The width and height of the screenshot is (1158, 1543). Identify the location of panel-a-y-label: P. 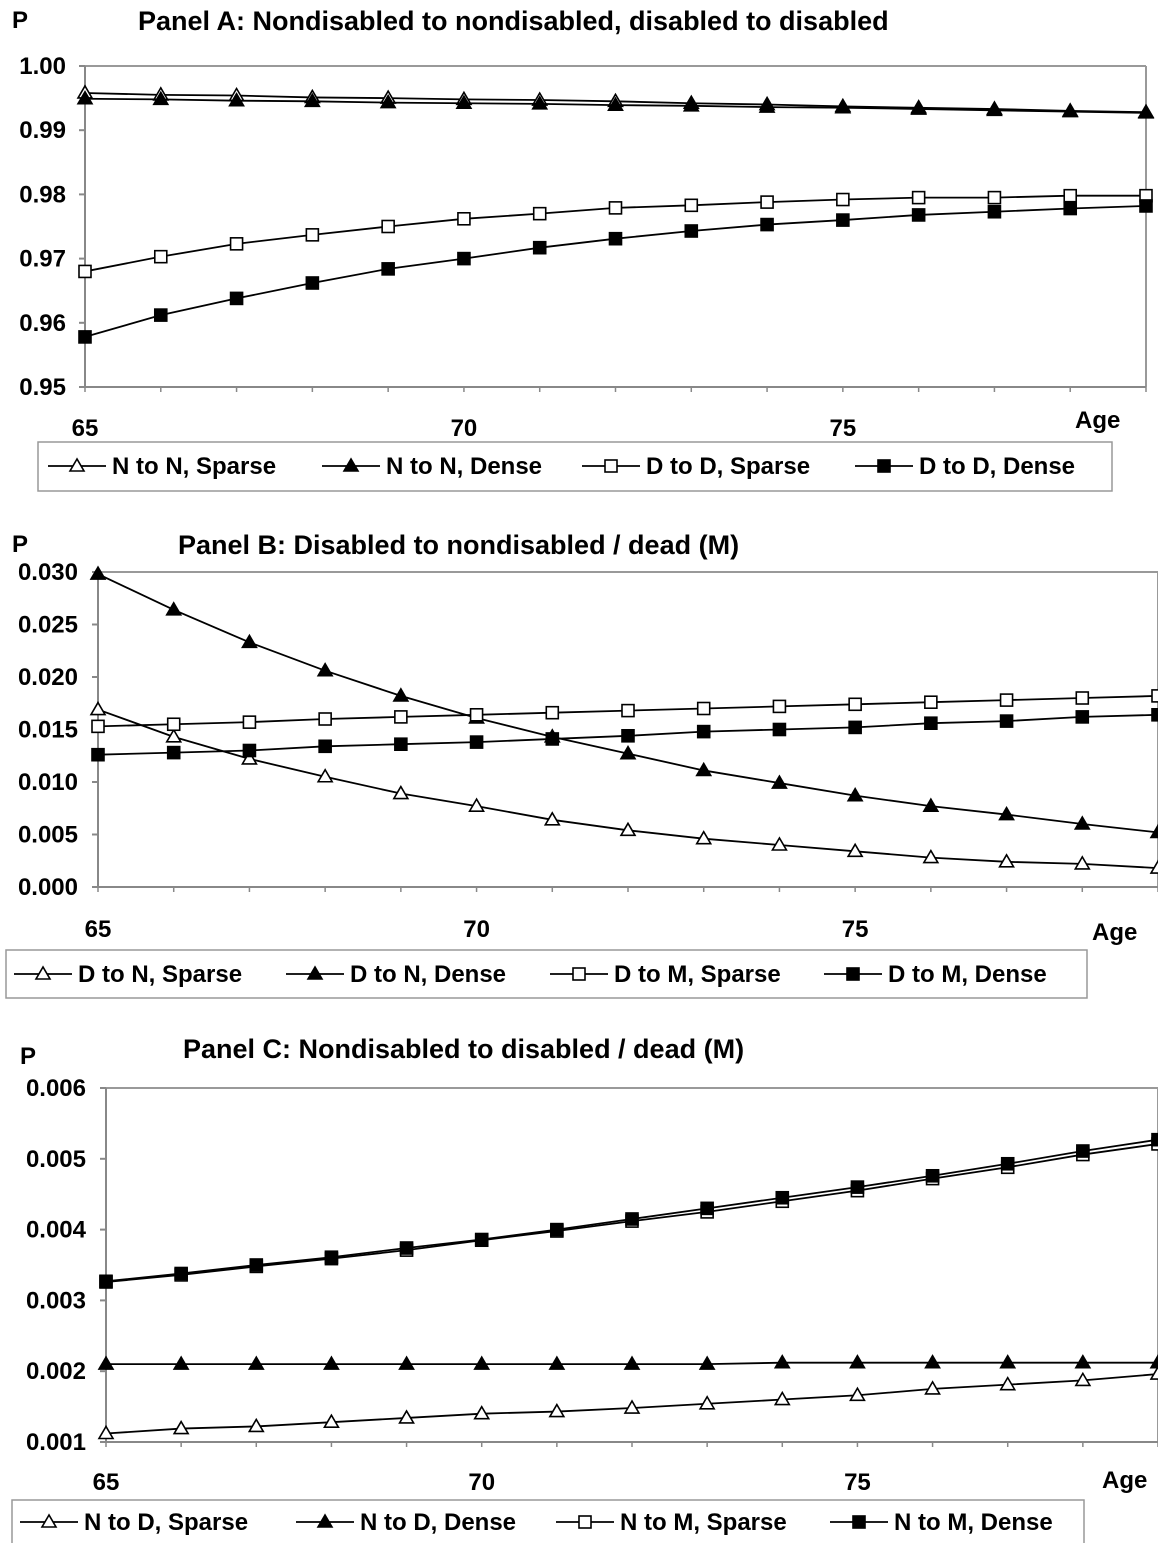
(20, 20).